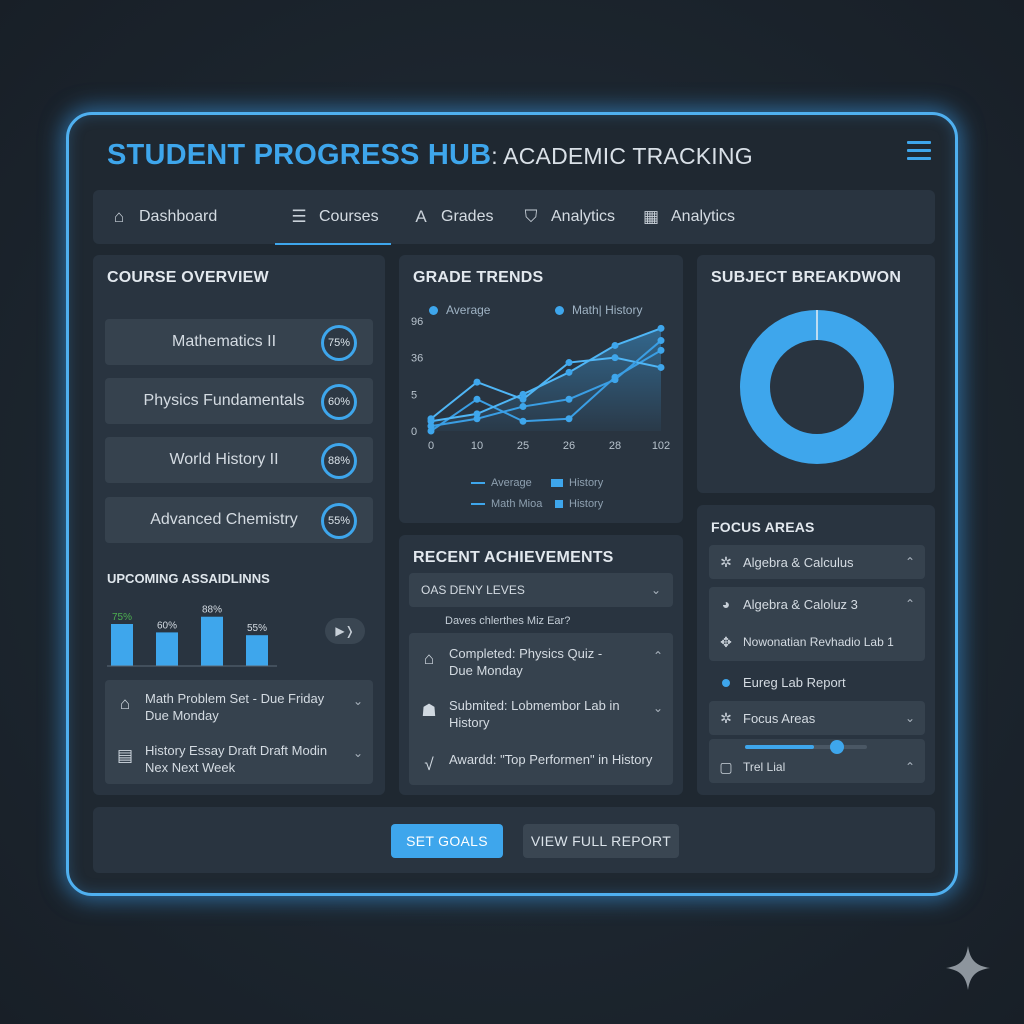 This screenshot has height=1024, width=1024. Describe the element at coordinates (817, 562) in the screenshot. I see `focus-item: ✲ Algebra & Calculus ⌃` at that location.